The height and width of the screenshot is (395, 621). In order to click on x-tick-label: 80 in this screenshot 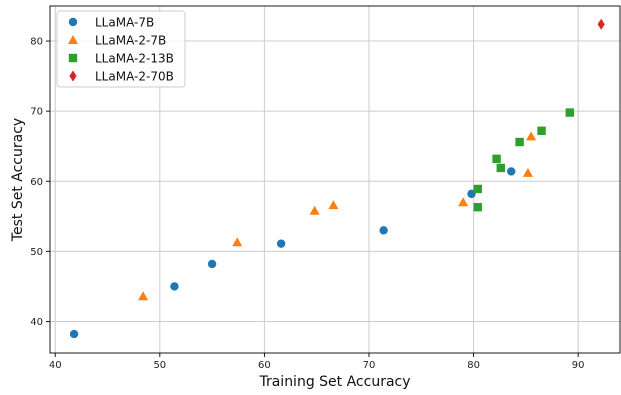, I will do `click(473, 365)`.